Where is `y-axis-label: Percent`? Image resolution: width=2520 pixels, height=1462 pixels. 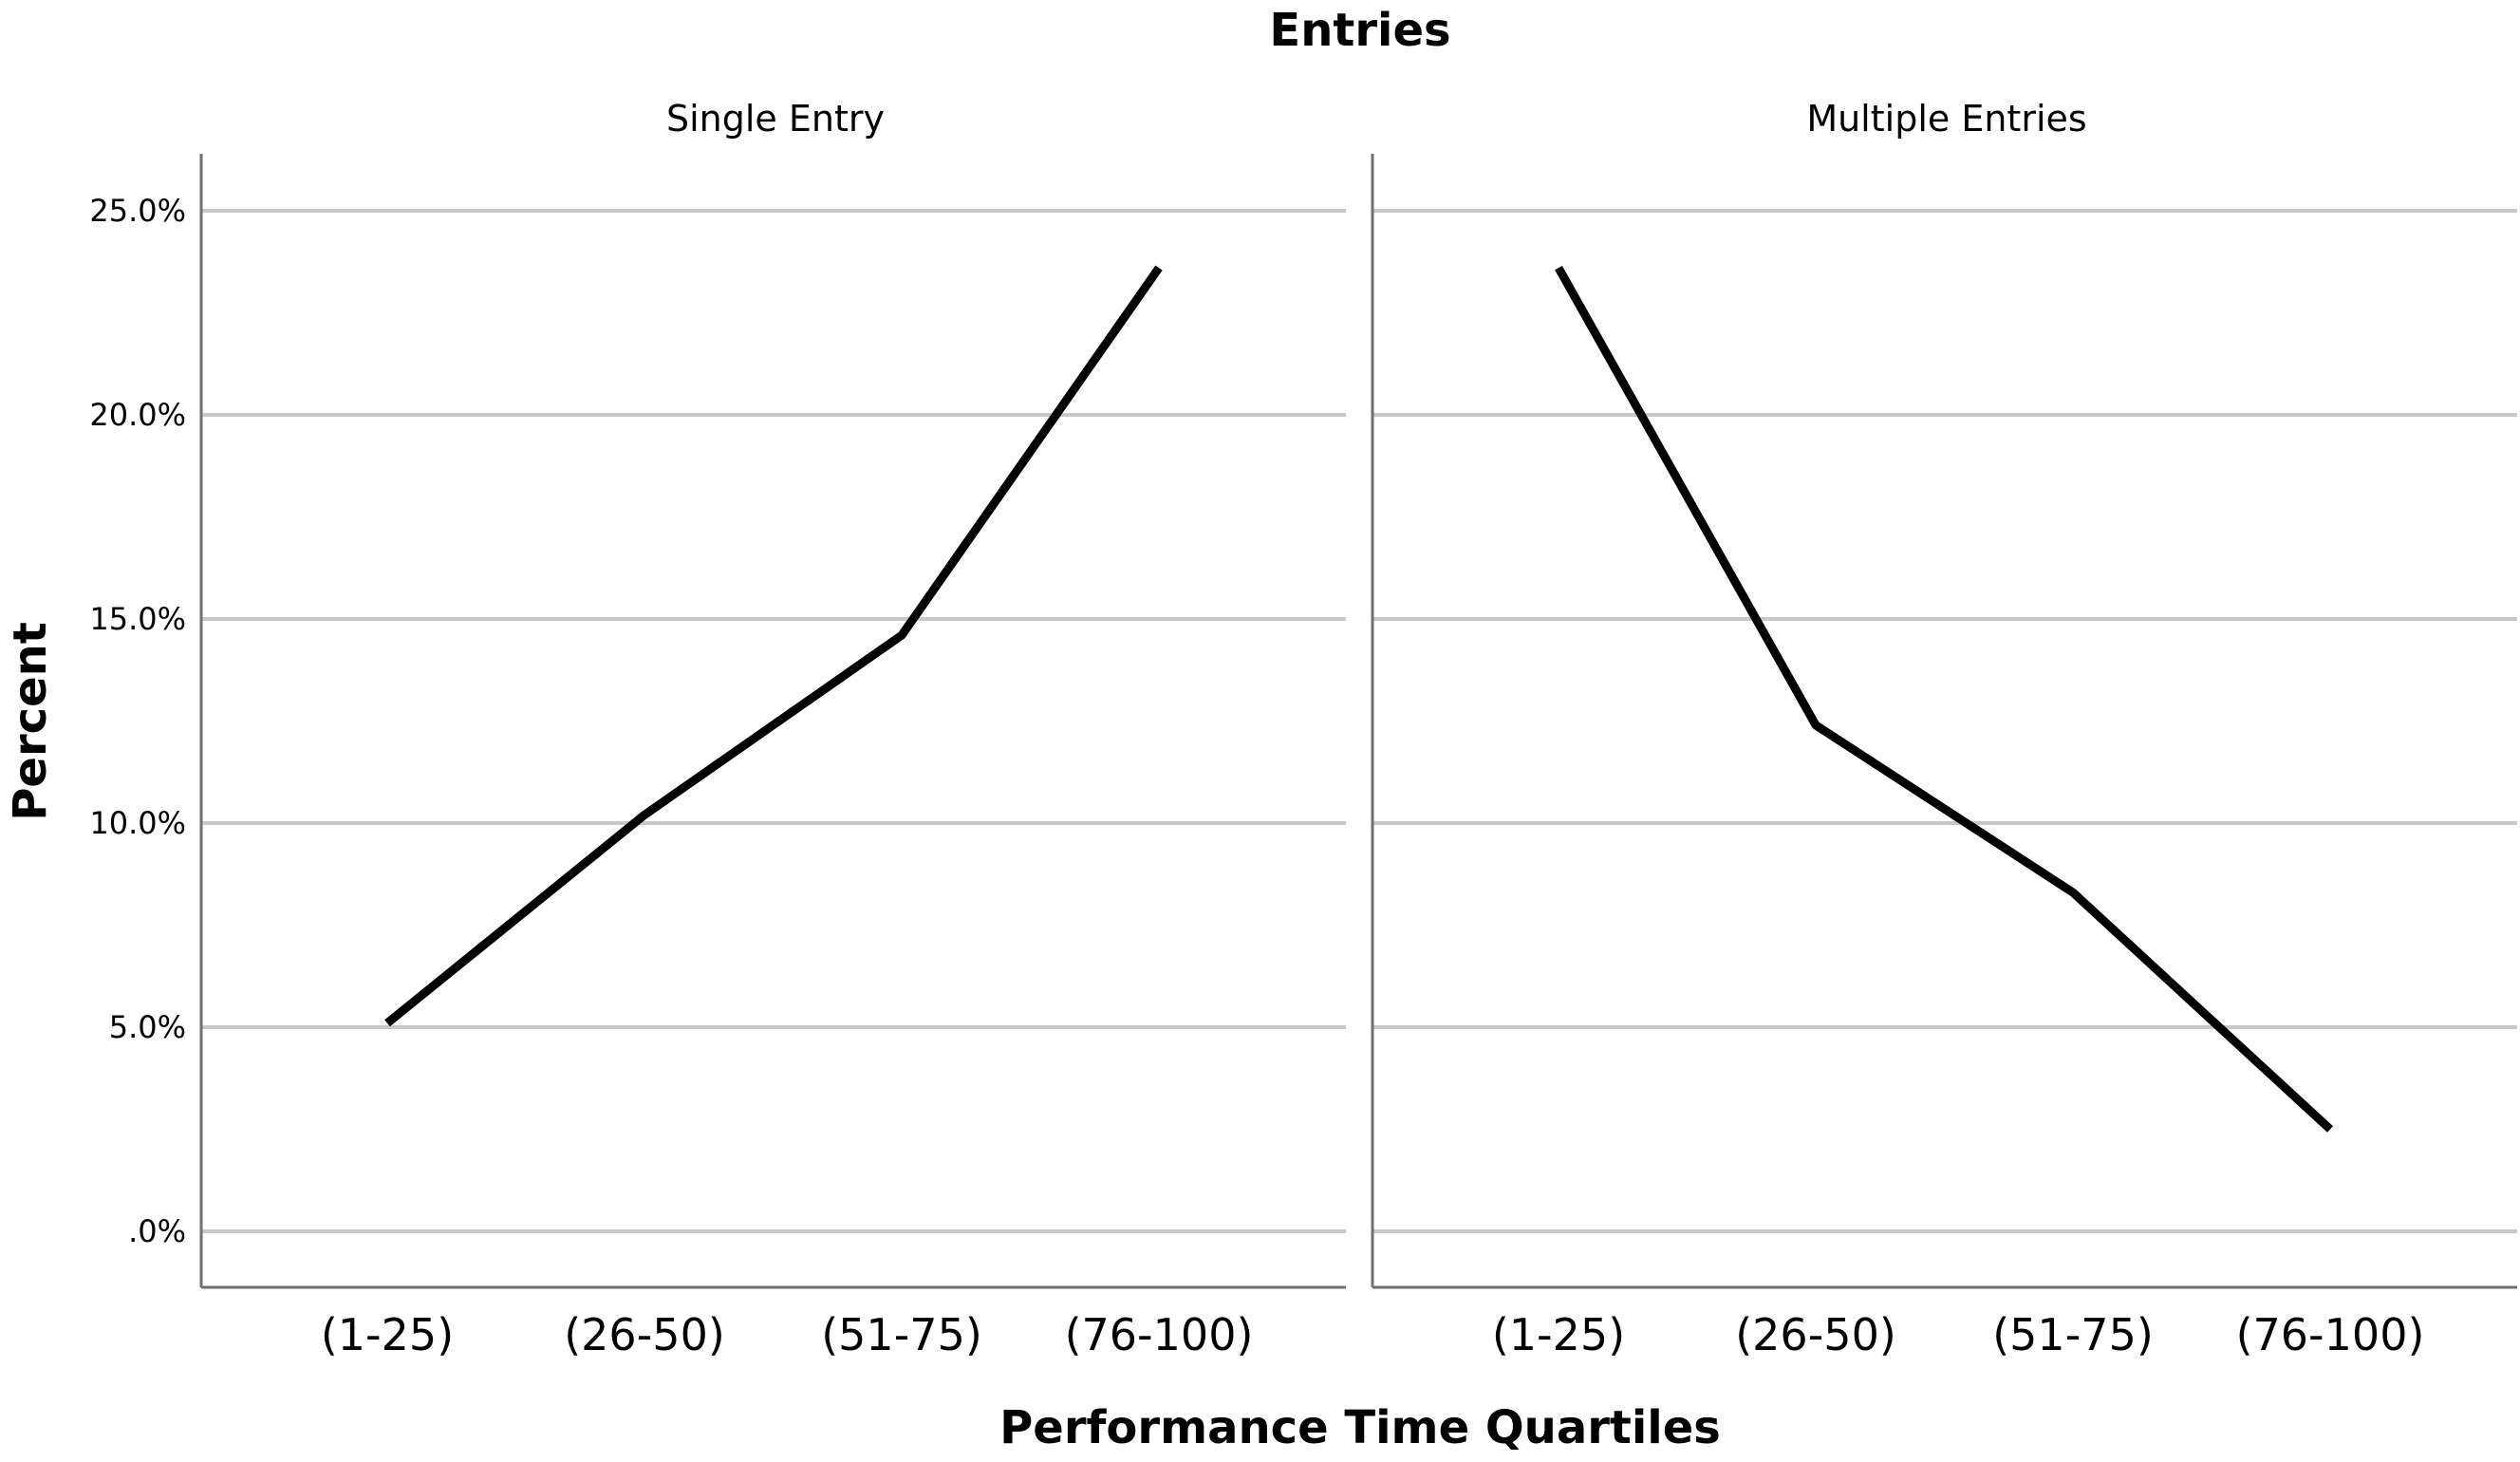
y-axis-label: Percent is located at coordinates (30, 722).